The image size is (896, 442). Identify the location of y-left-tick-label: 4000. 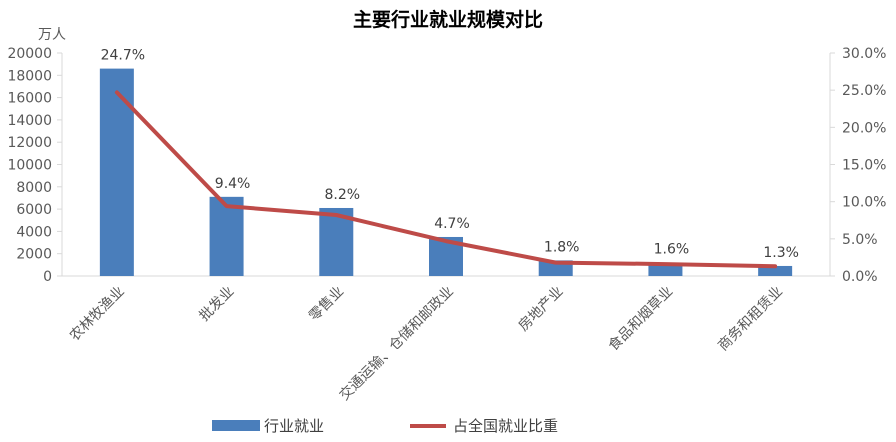
(34, 232).